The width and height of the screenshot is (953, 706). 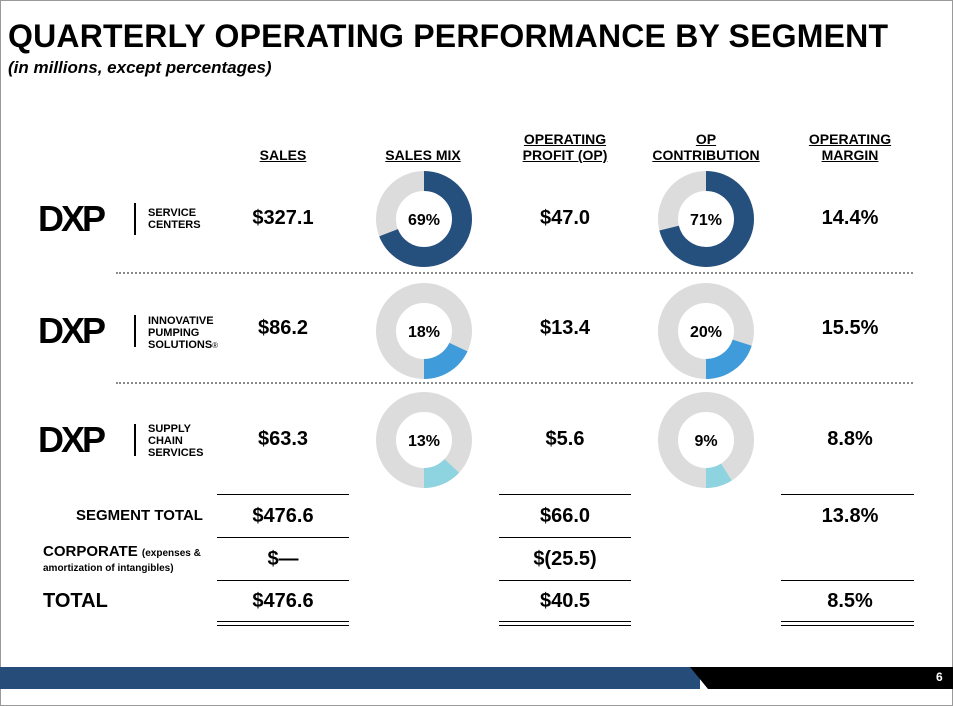 I want to click on segment-name: SERVICE CENTERS, so click(x=174, y=219).